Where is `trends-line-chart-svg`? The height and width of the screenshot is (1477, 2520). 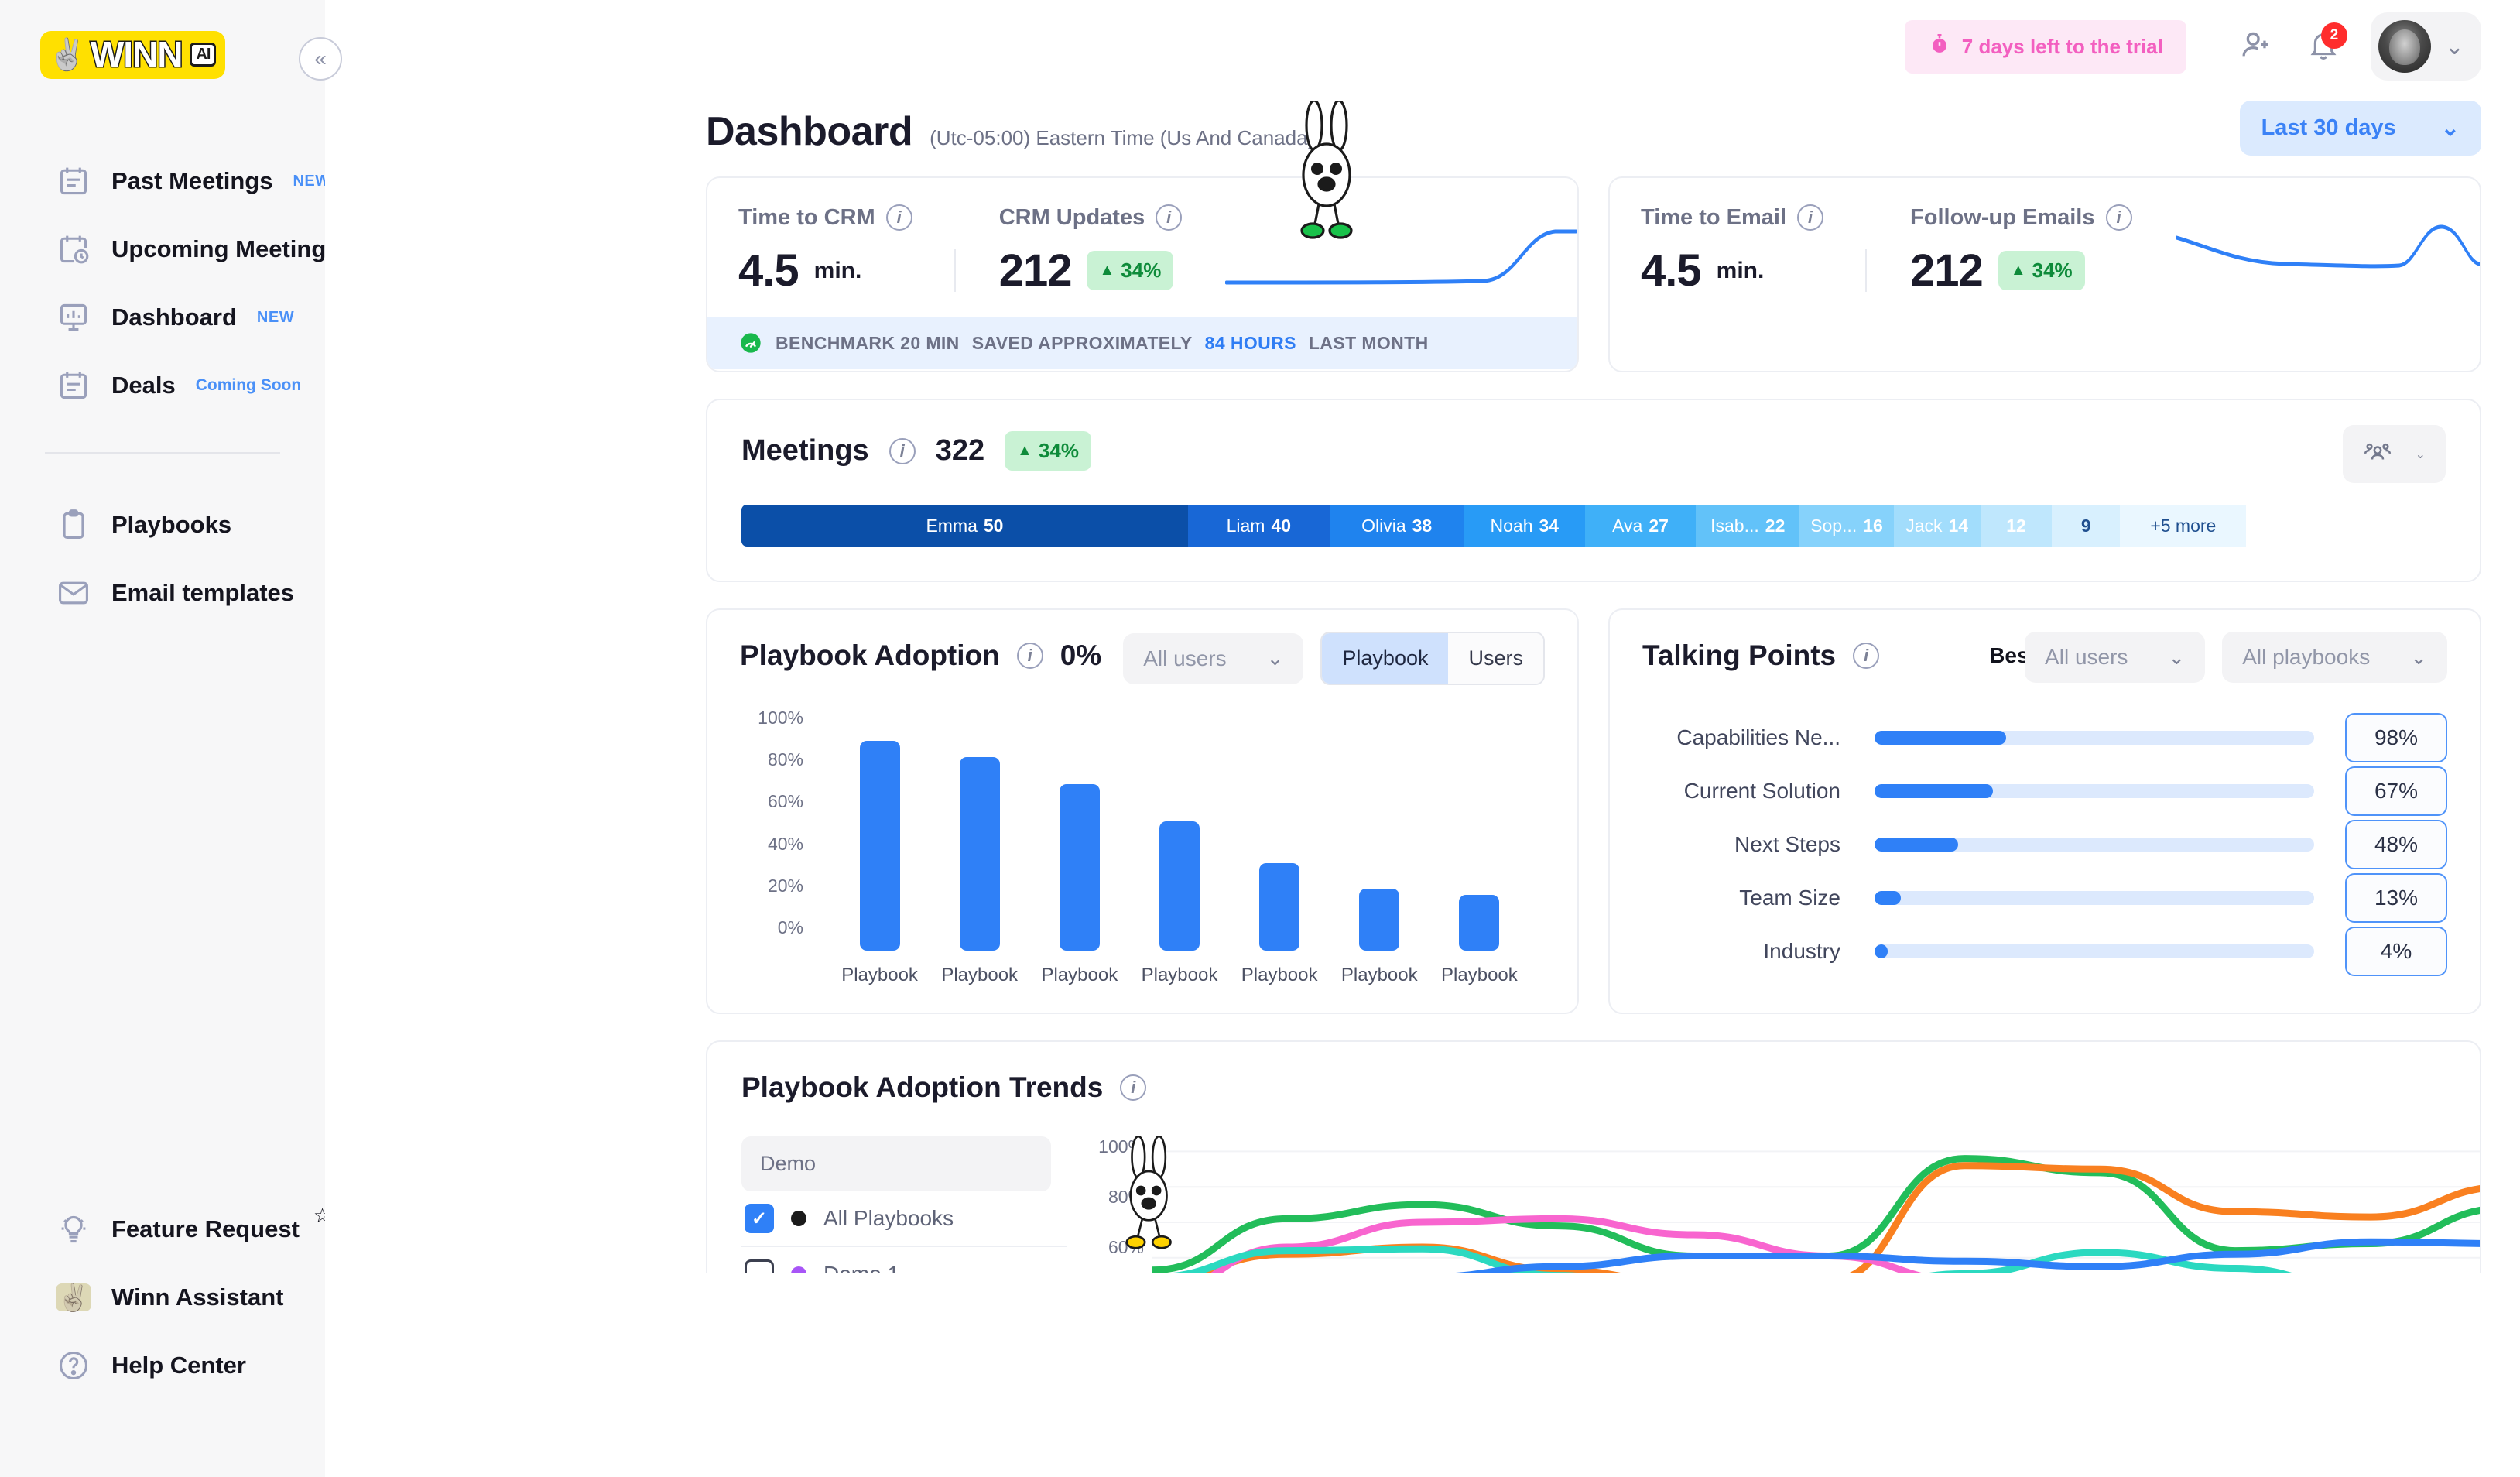 trends-line-chart-svg is located at coordinates (1814, 1212).